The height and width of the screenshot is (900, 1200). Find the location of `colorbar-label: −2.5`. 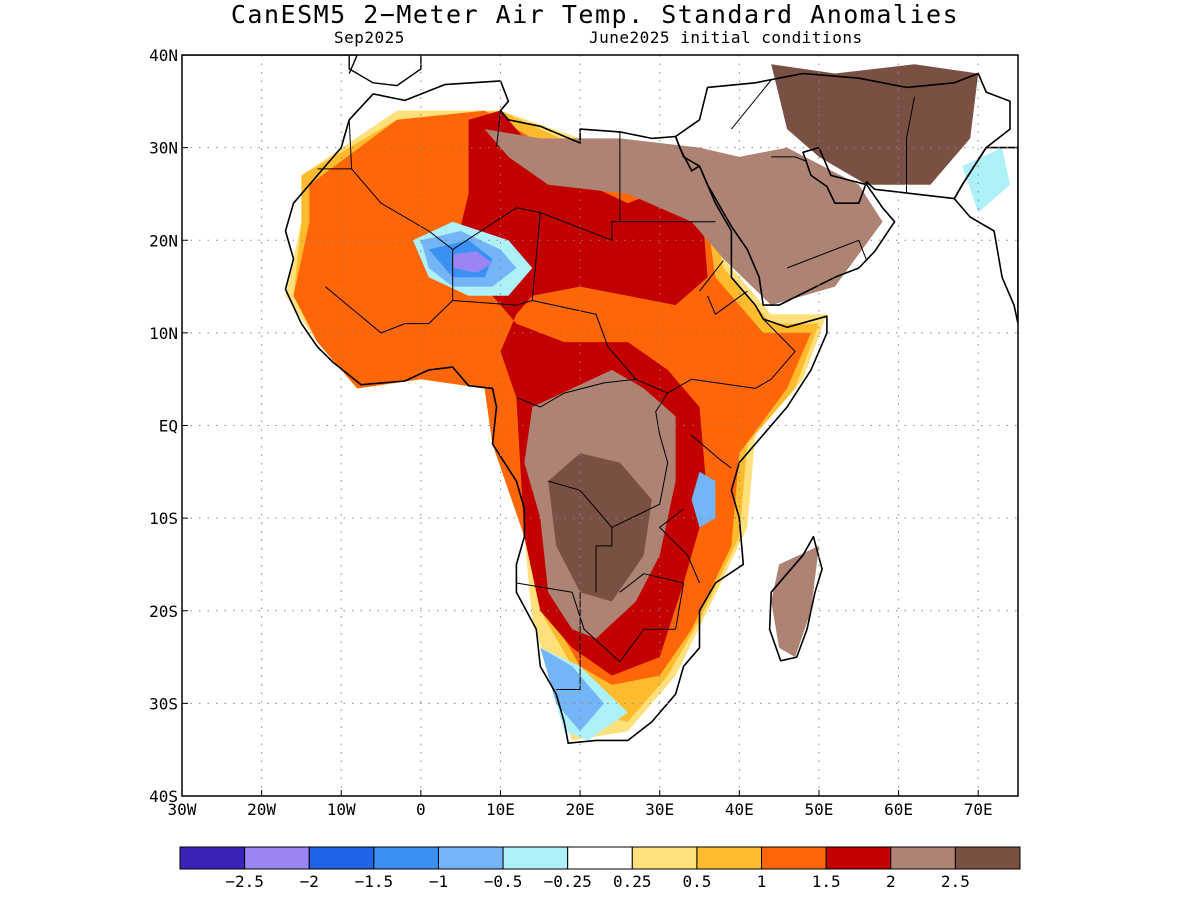

colorbar-label: −2.5 is located at coordinates (244, 881).